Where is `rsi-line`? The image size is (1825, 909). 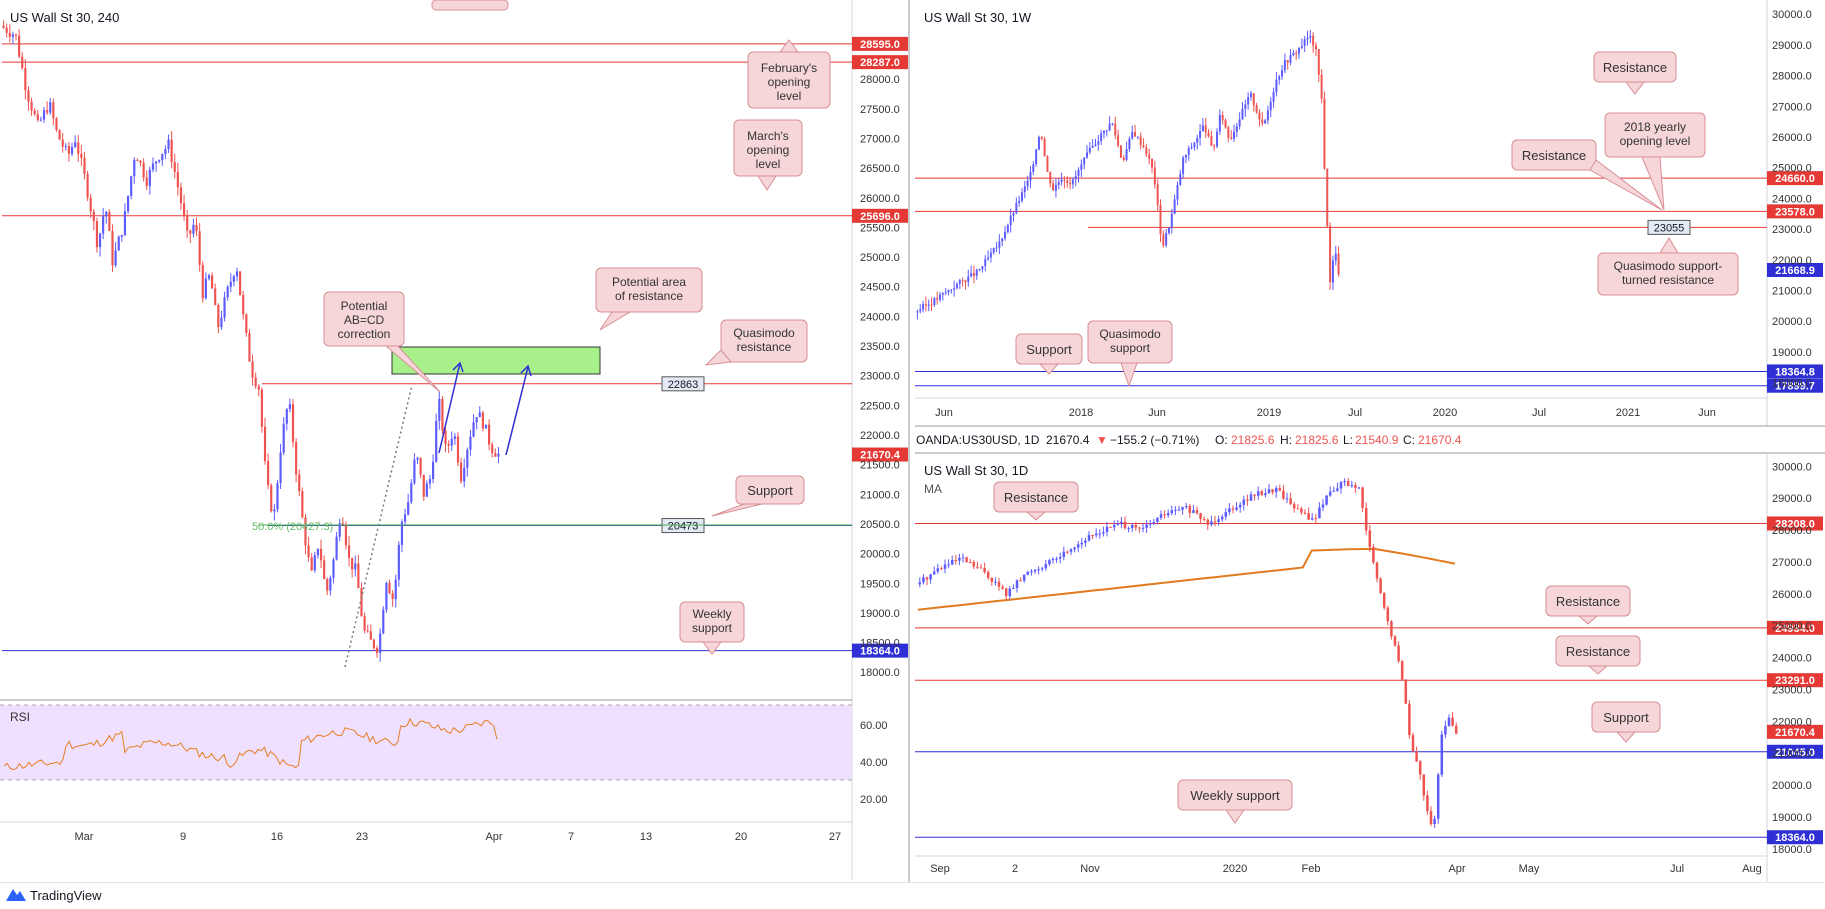
rsi-line is located at coordinates (250, 744).